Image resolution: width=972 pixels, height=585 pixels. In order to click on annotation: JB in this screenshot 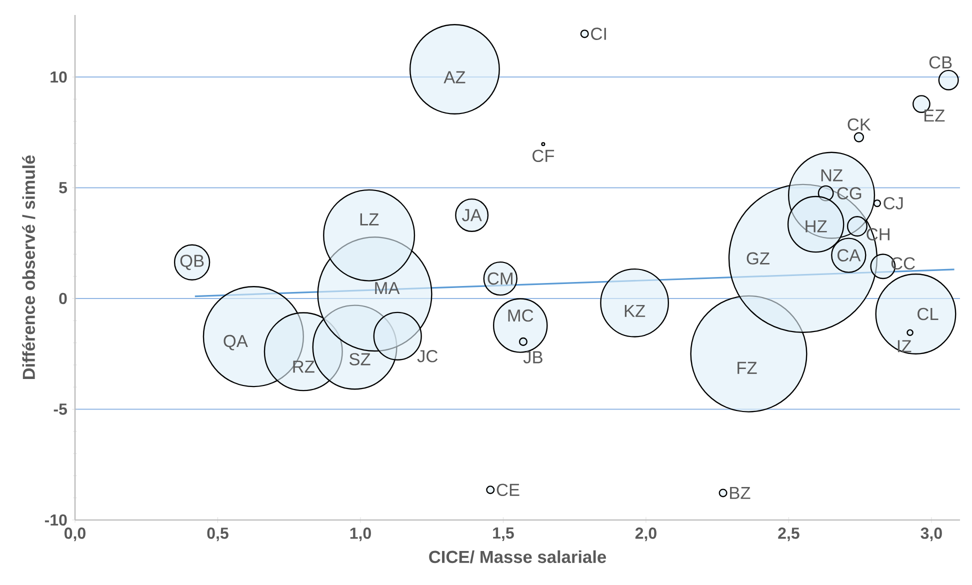, I will do `click(532, 357)`.